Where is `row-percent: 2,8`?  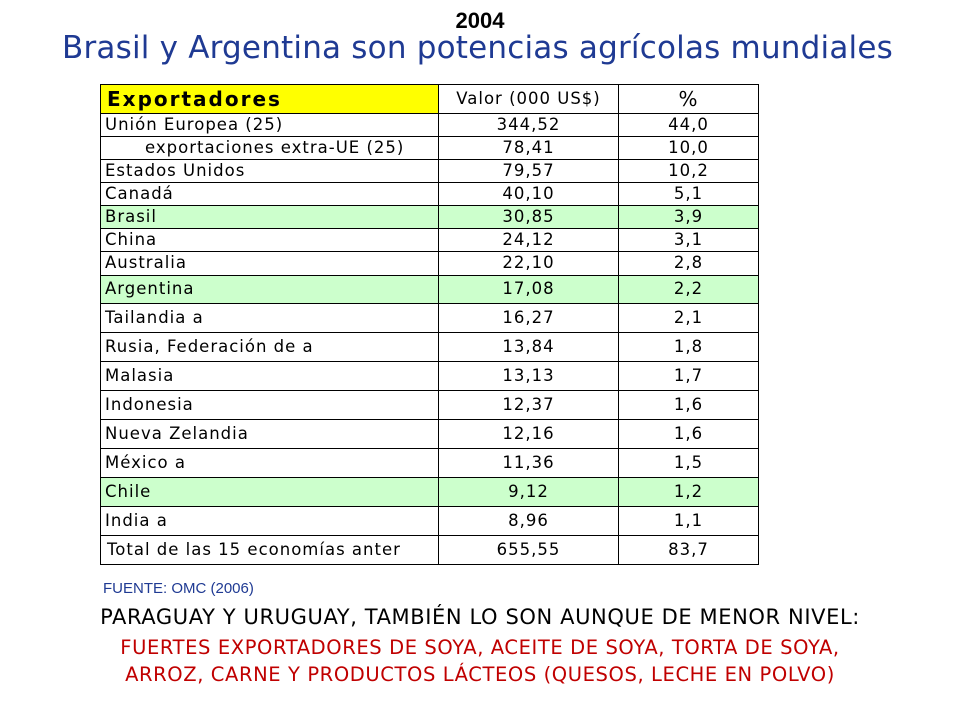 row-percent: 2,8 is located at coordinates (688, 263).